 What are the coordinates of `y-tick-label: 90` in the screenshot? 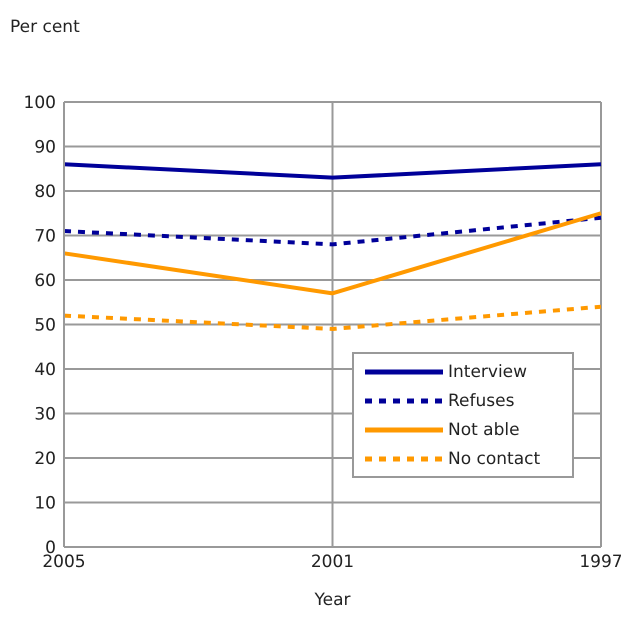 It's located at (45, 148).